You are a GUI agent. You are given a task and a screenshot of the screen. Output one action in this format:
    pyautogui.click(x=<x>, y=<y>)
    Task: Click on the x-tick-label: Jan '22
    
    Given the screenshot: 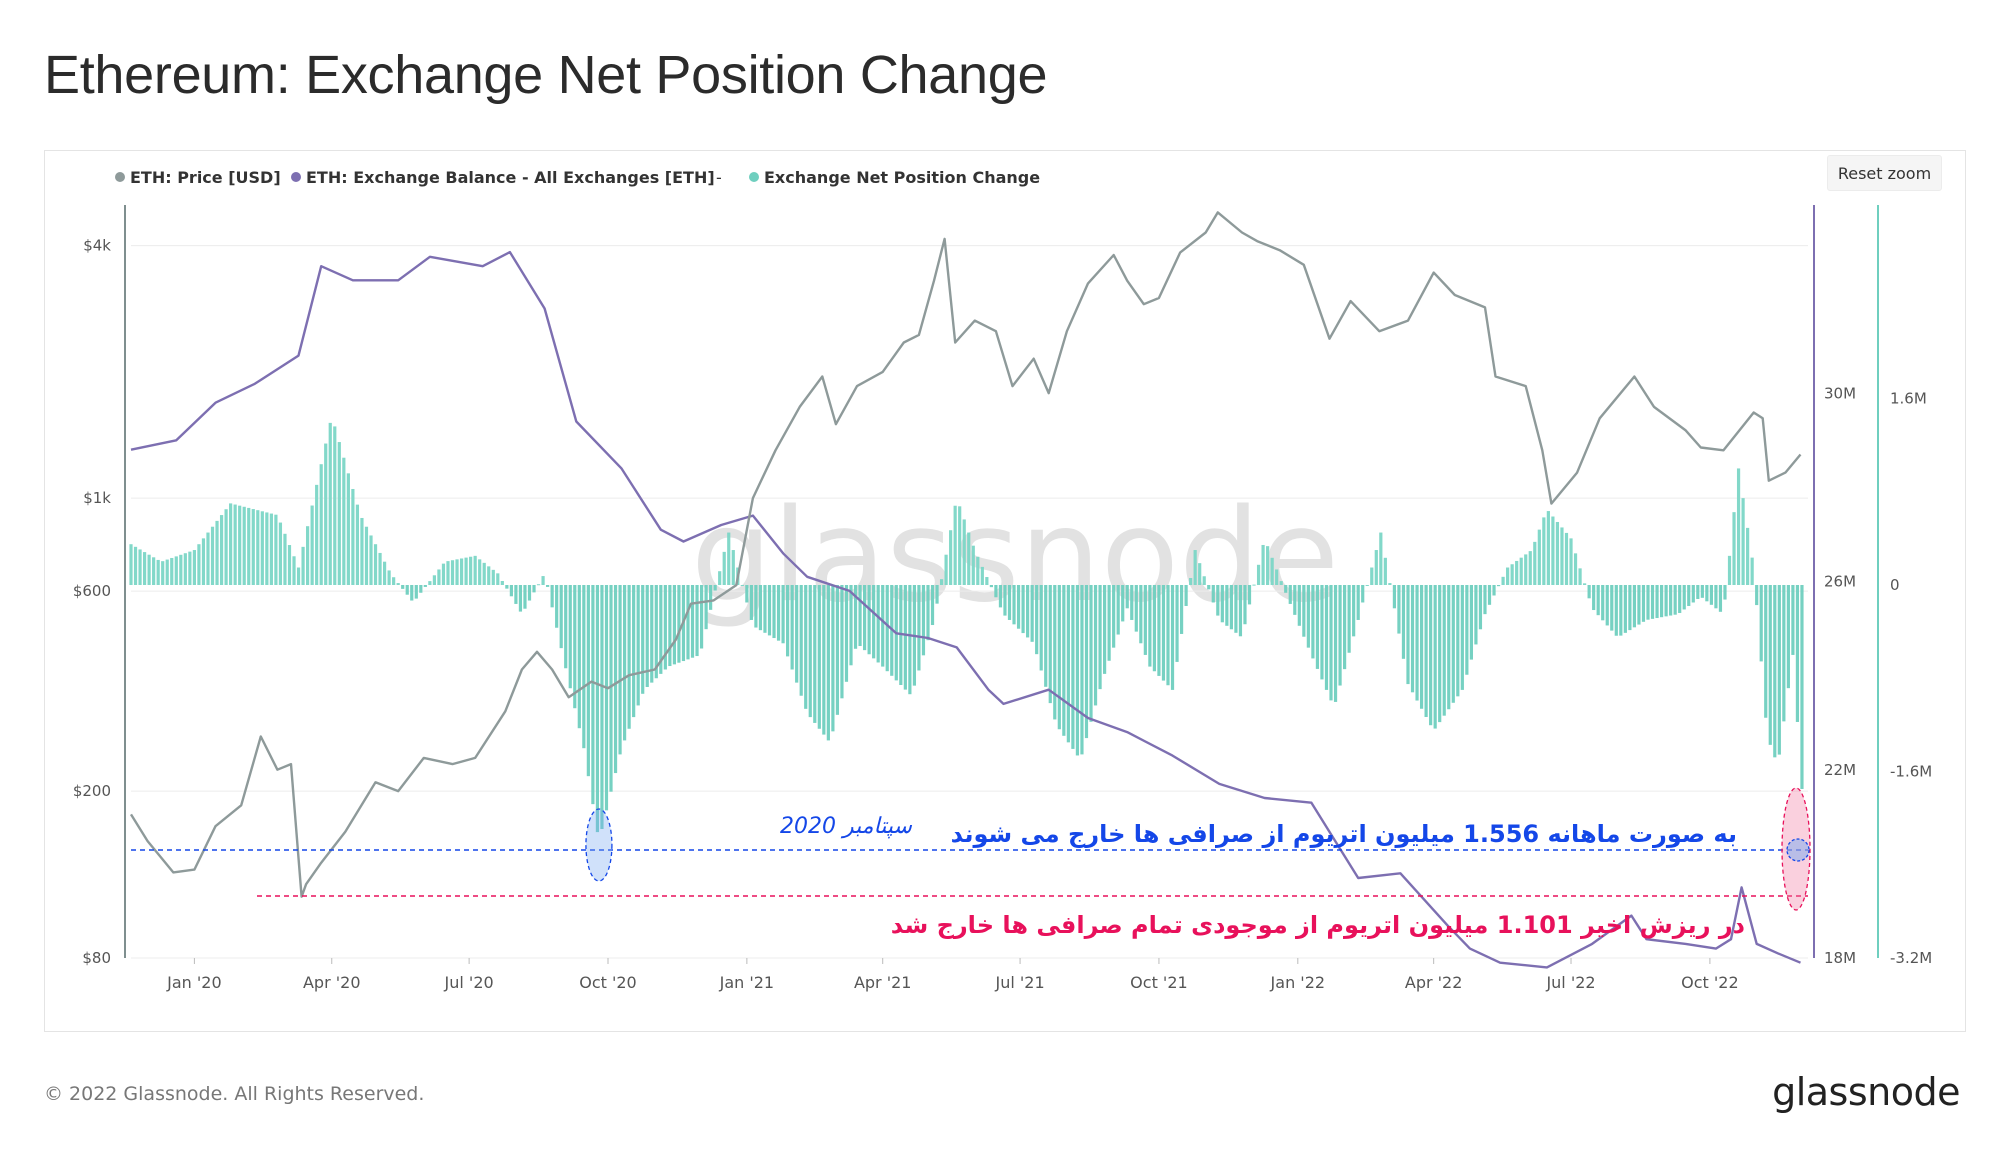 What is the action you would take?
    pyautogui.click(x=1298, y=982)
    